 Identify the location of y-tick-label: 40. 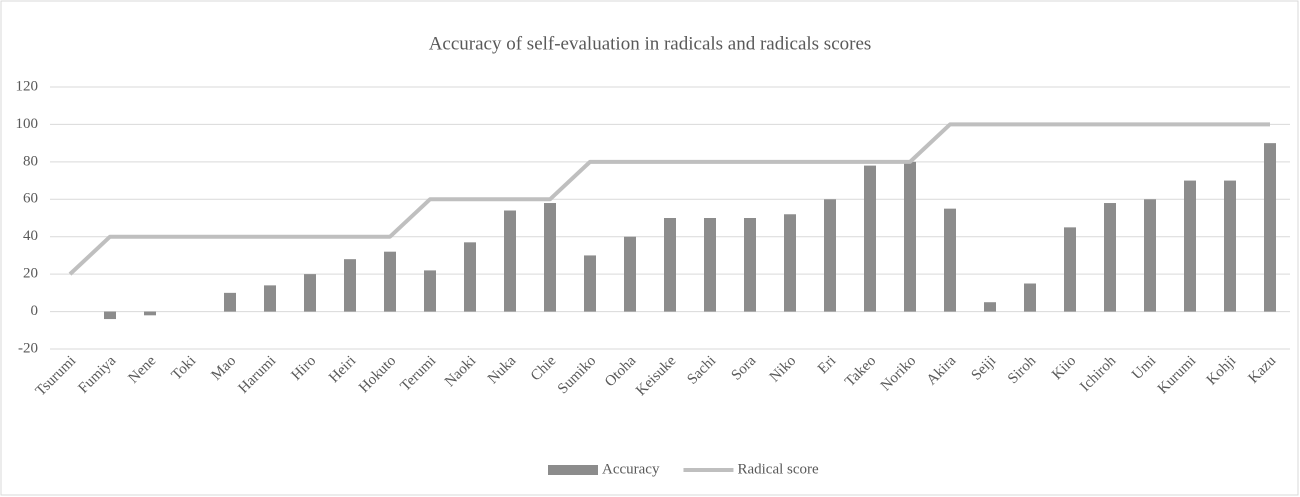
(30, 236).